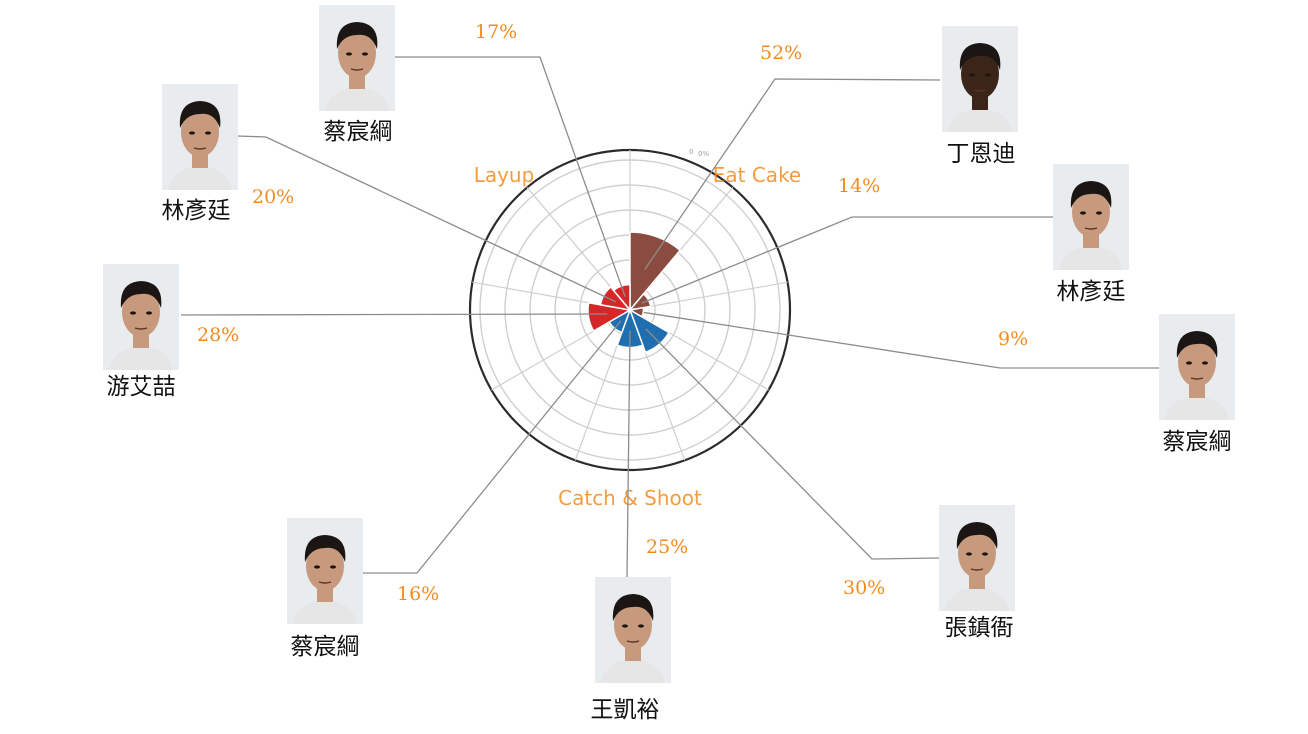 The image size is (1308, 734). I want to click on percent-label: 16%, so click(418, 594).